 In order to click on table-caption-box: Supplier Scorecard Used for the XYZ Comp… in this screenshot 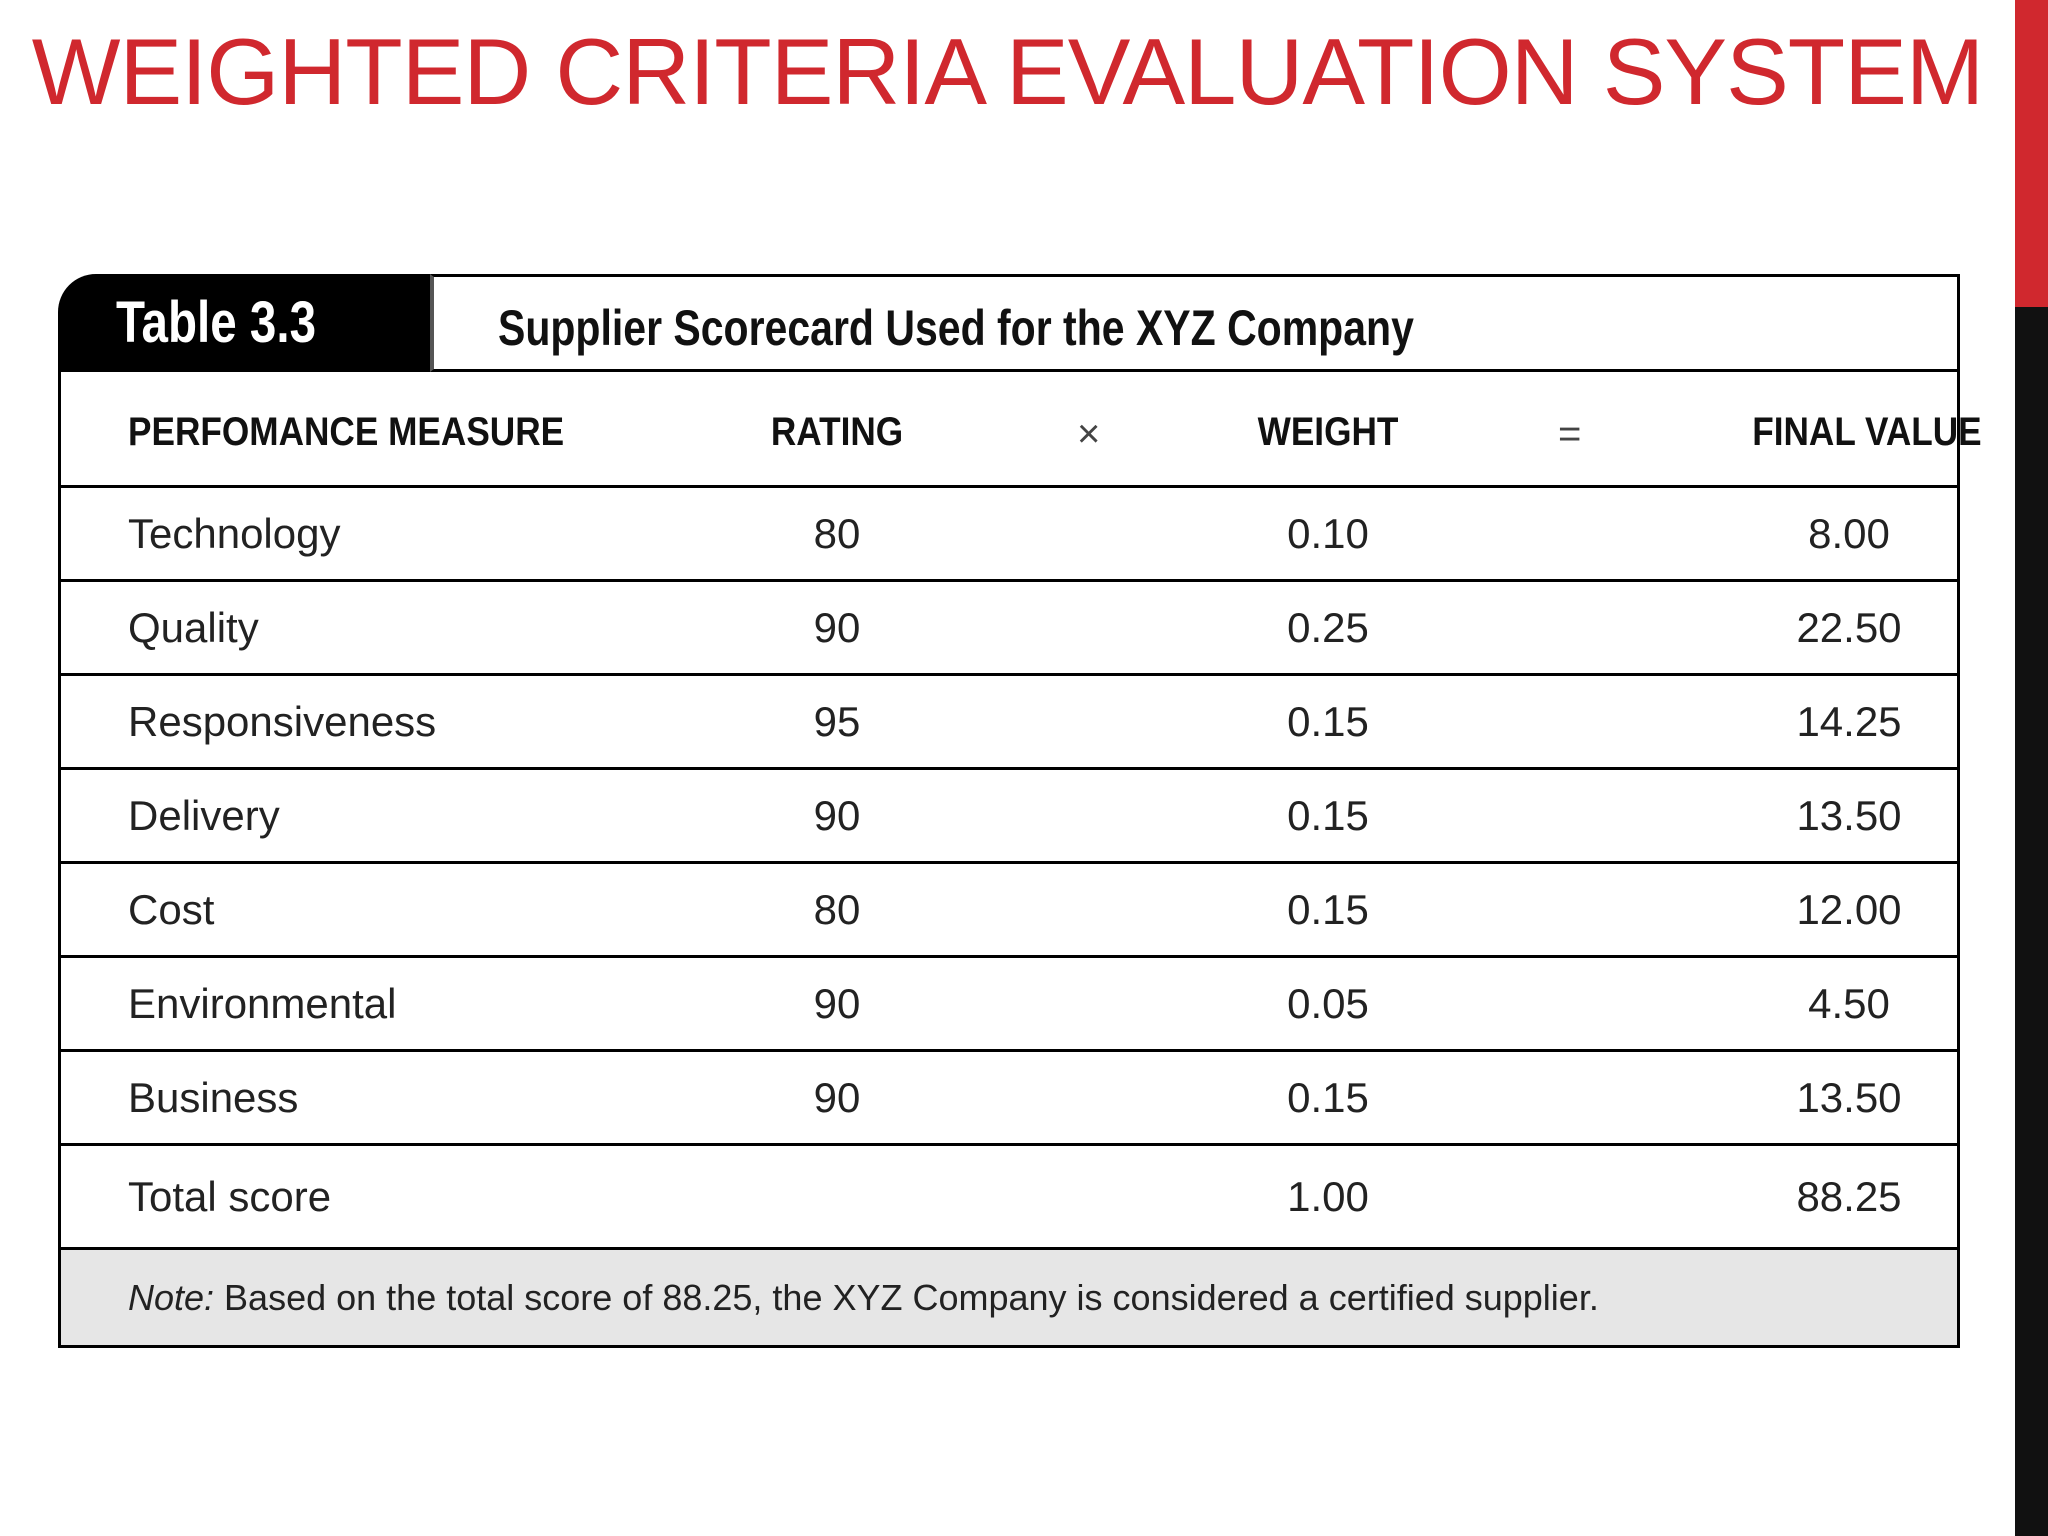, I will do `click(1195, 323)`.